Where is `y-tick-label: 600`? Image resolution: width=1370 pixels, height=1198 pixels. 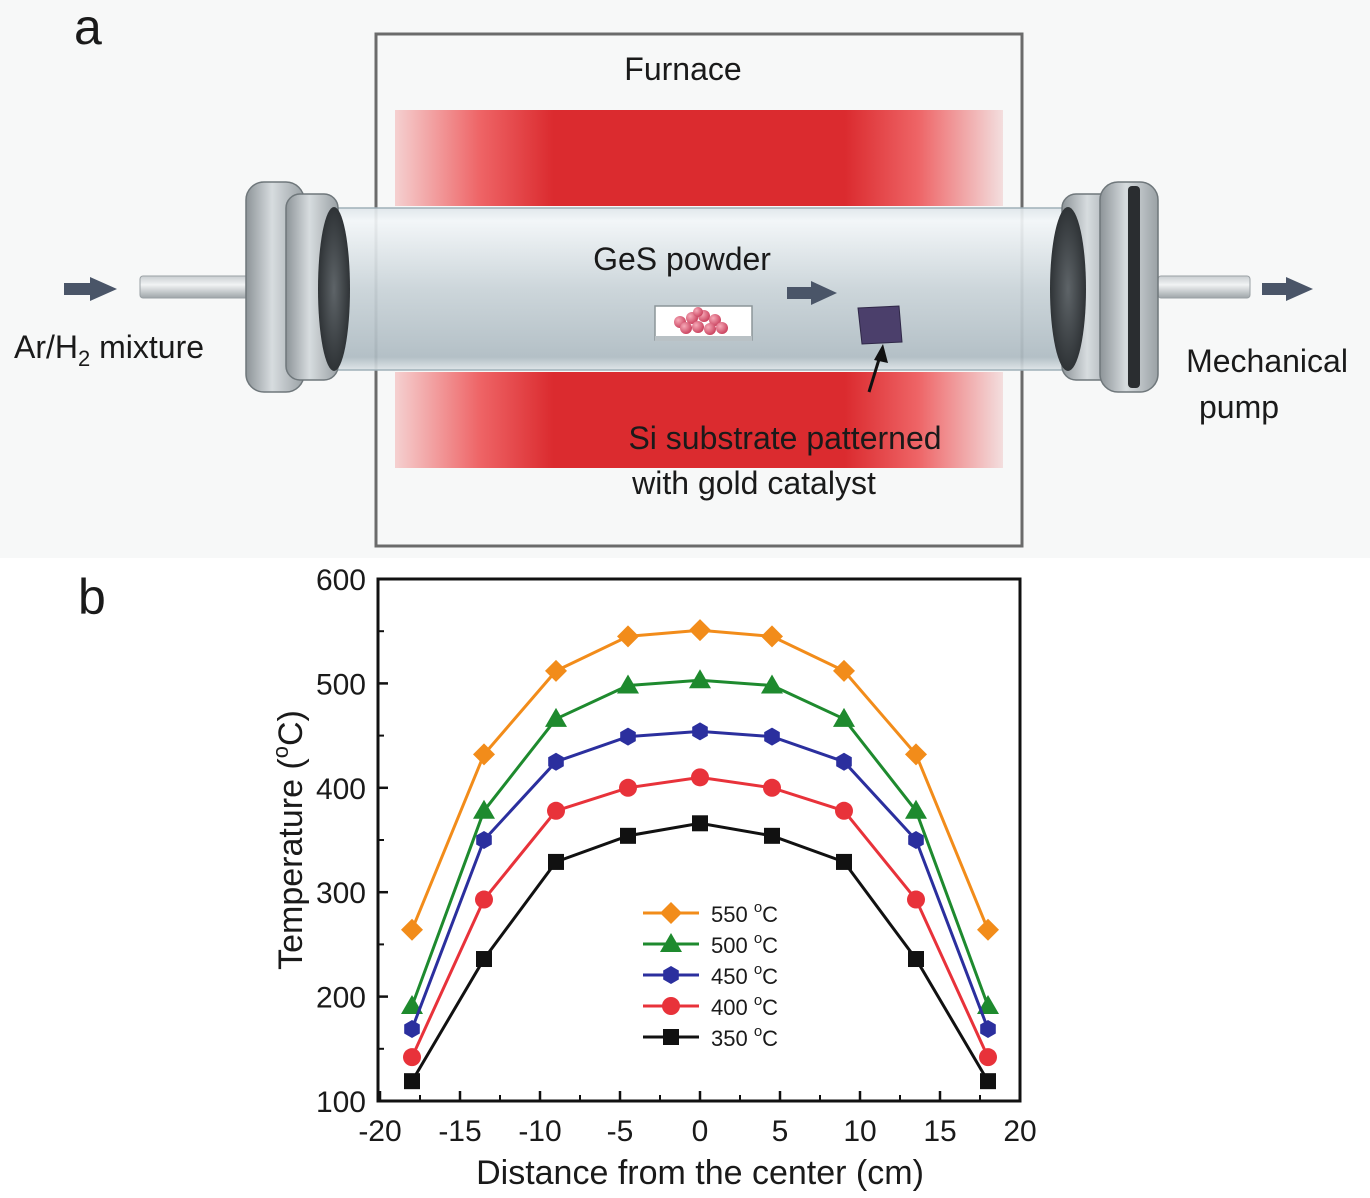 y-tick-label: 600 is located at coordinates (341, 580).